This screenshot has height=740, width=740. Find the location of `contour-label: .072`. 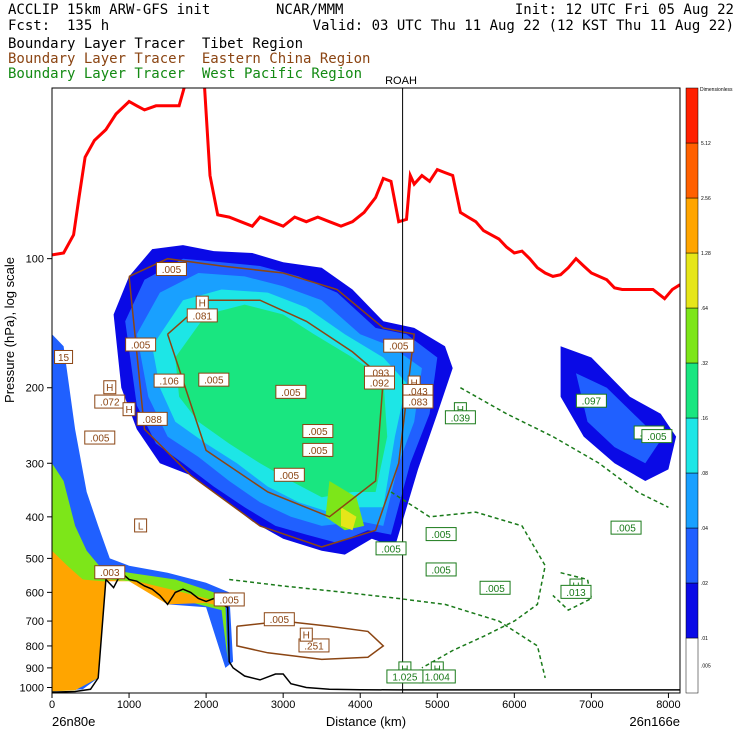

contour-label: .072 is located at coordinates (110, 403).